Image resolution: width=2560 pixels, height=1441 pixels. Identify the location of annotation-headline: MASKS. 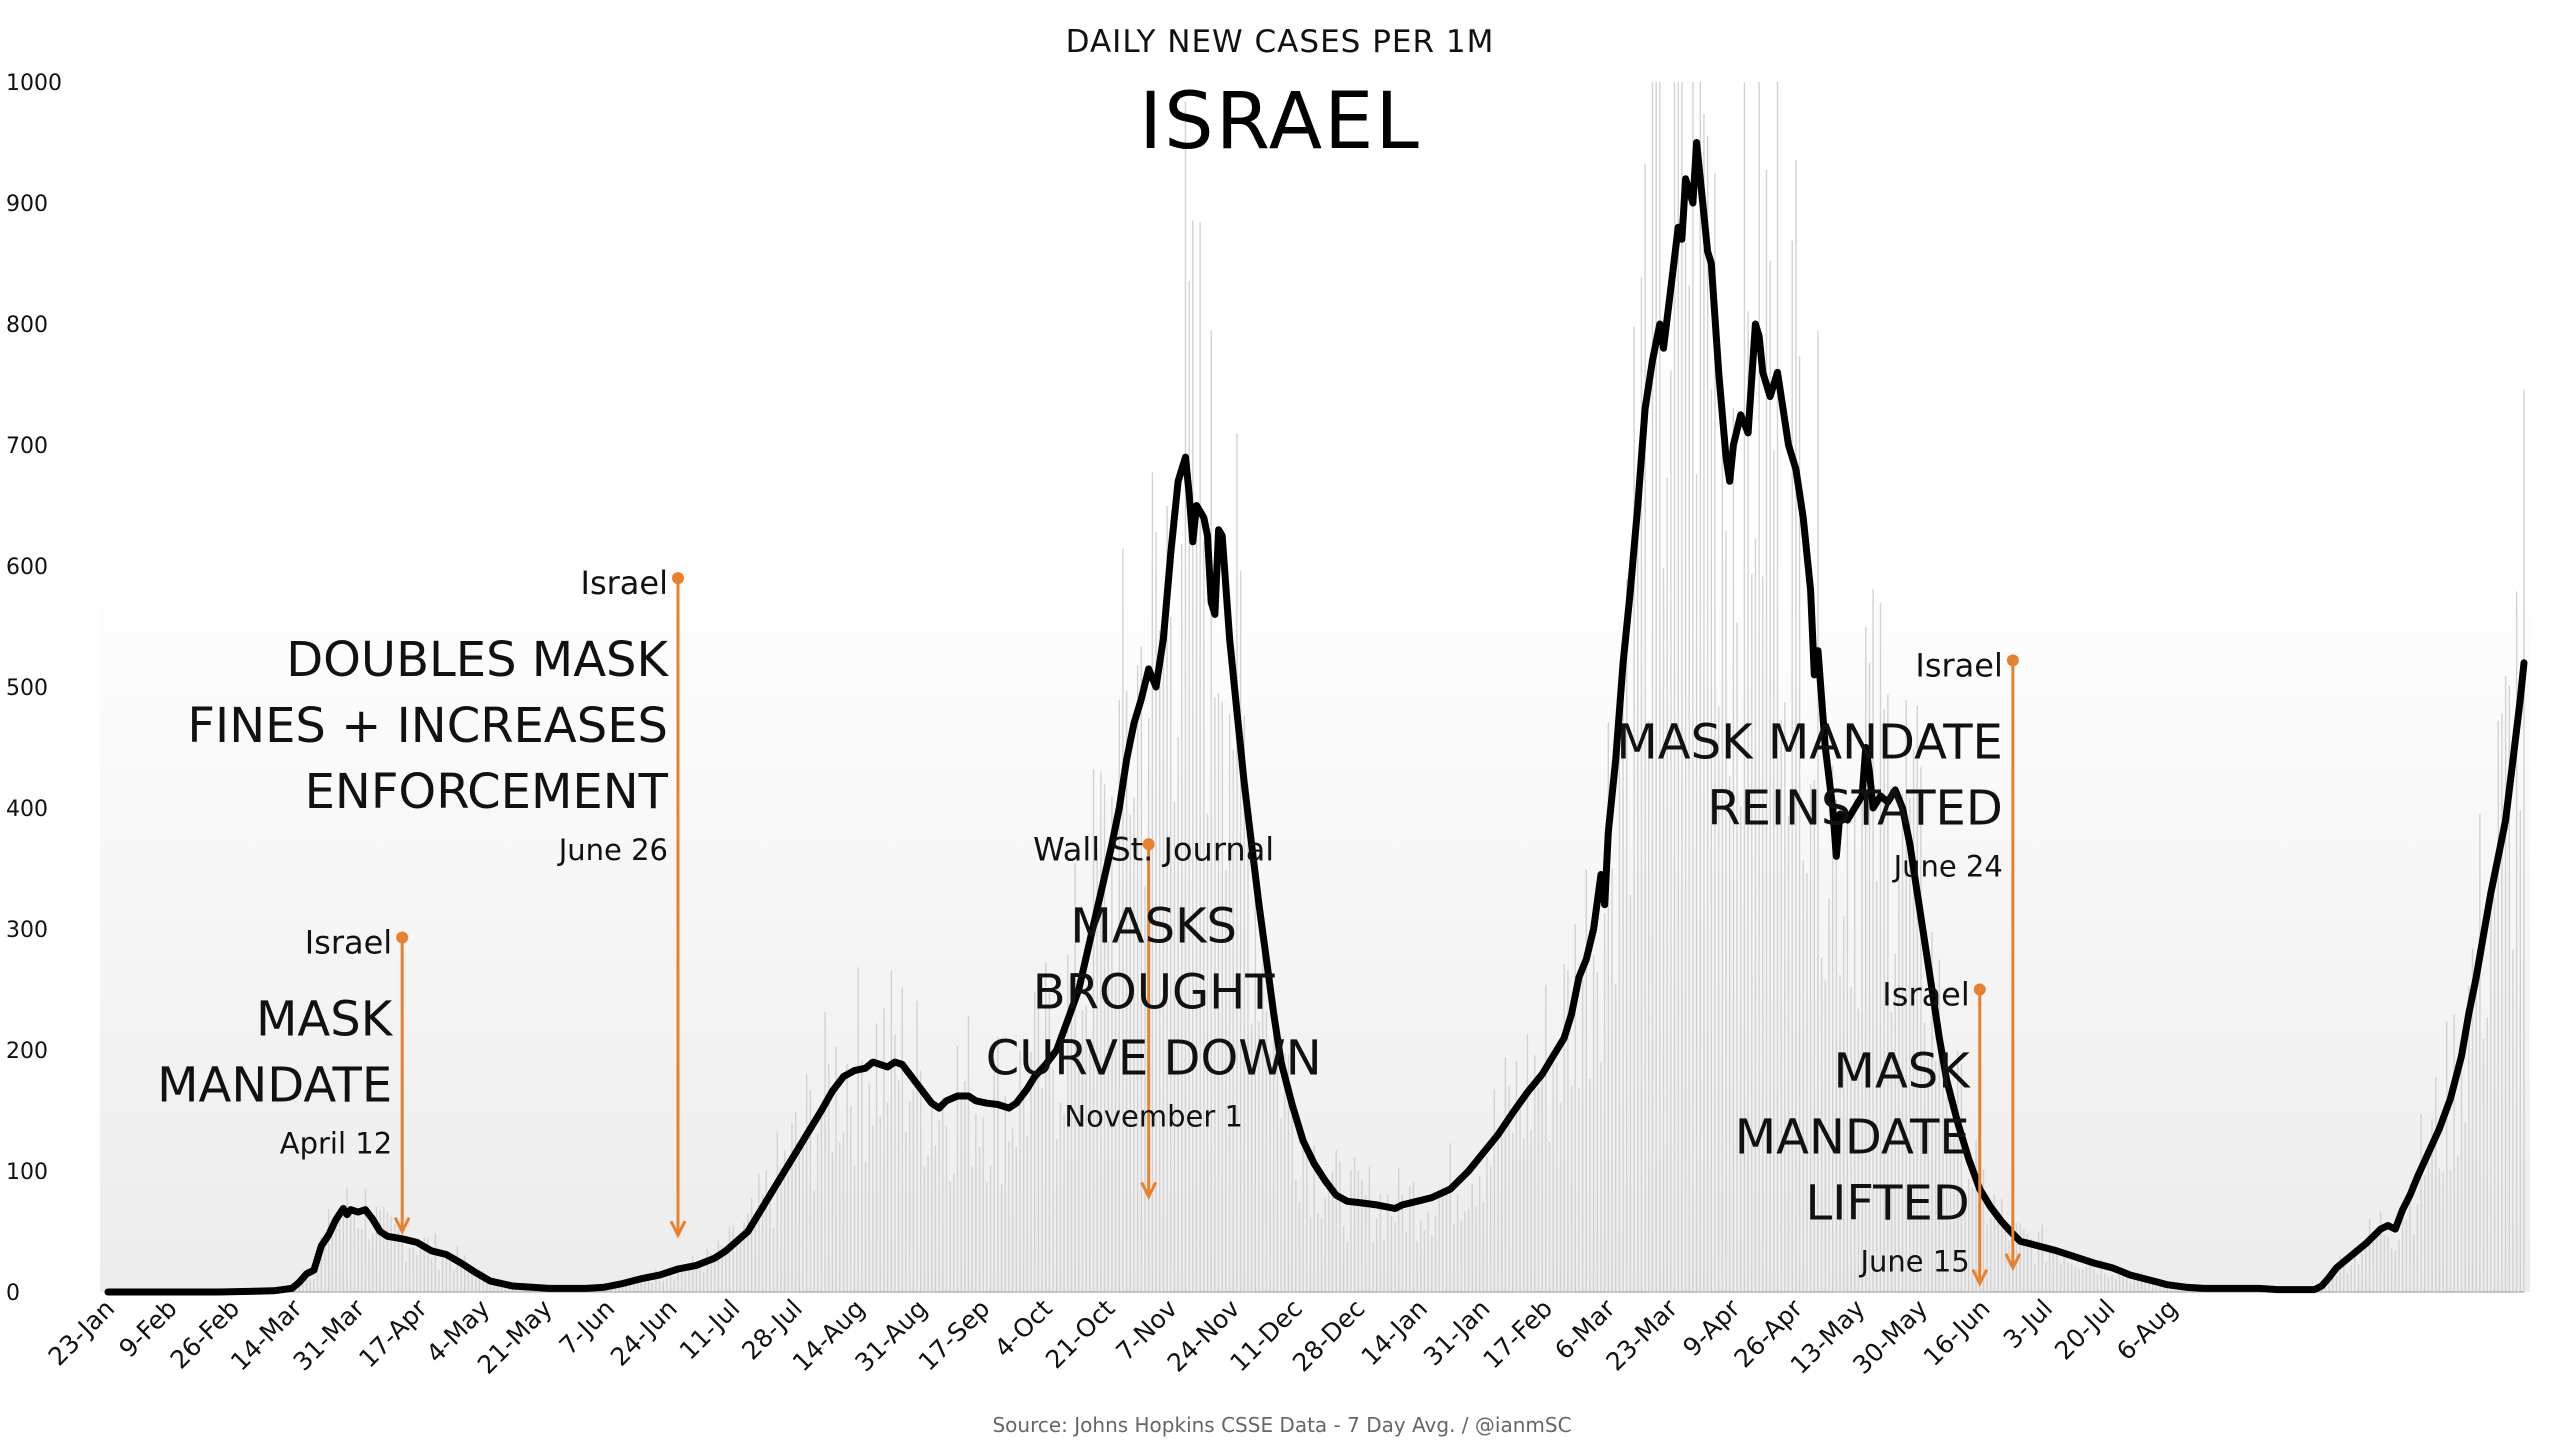
(1153, 926).